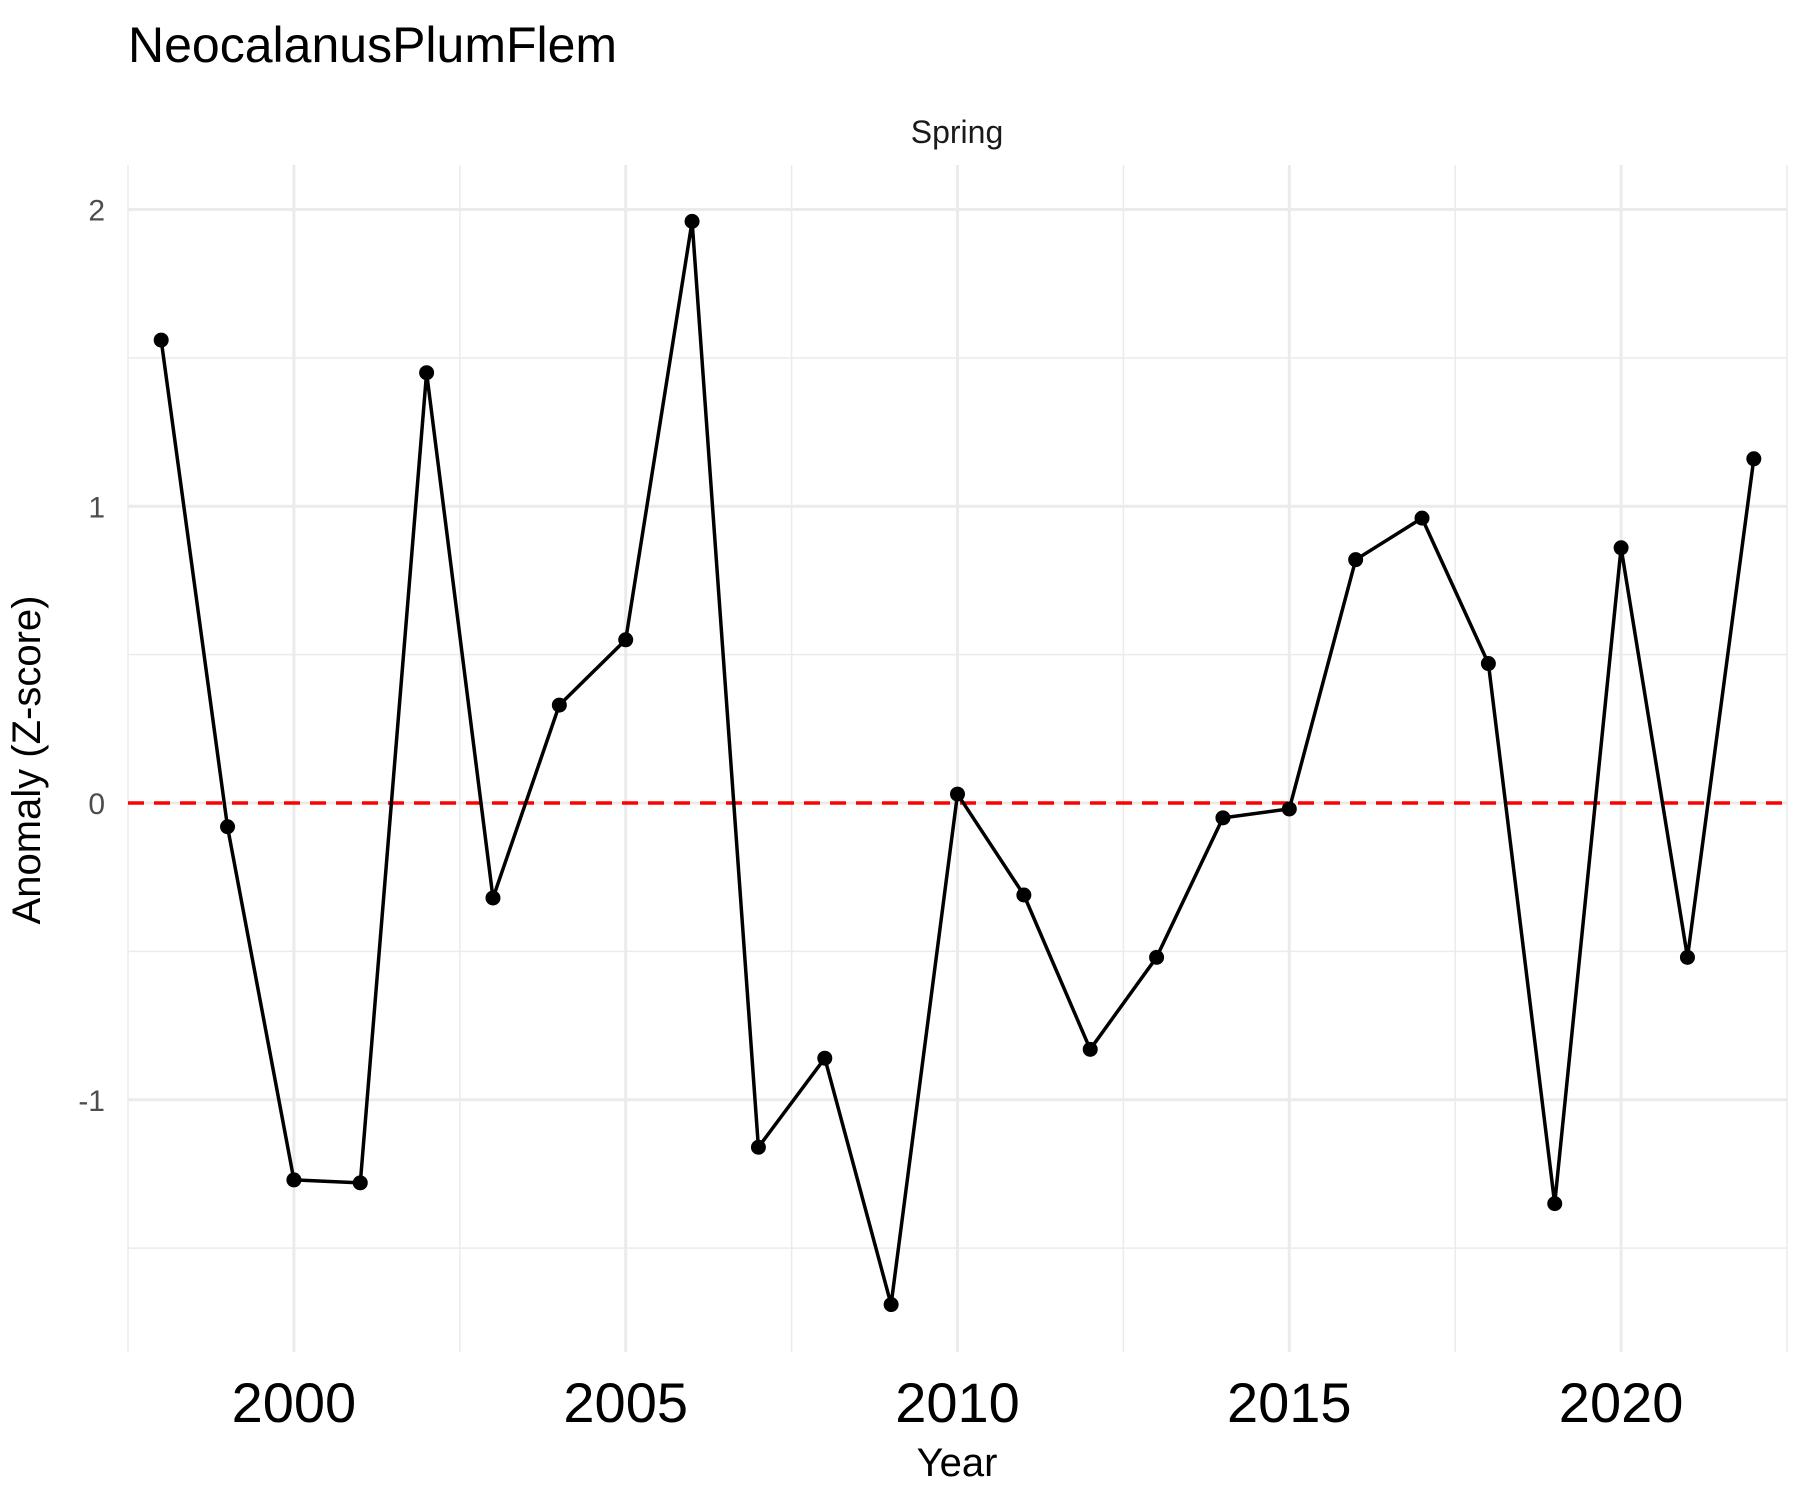 Image resolution: width=1800 pixels, height=1500 pixels. What do you see at coordinates (957, 1463) in the screenshot?
I see `x-axis-label: Year` at bounding box center [957, 1463].